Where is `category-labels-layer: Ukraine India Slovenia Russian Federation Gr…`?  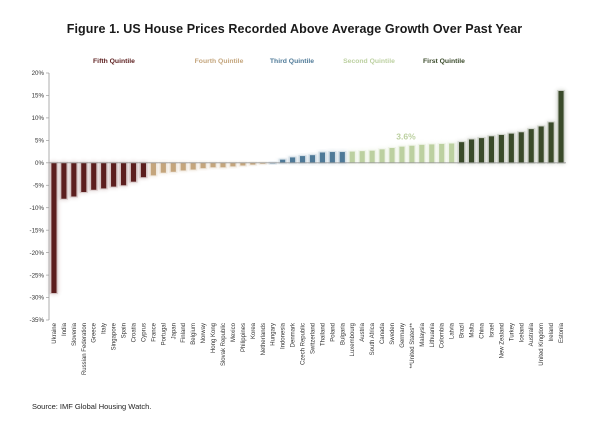
category-labels-layer: Ukraine India Slovenia Russian Federation Gr… is located at coordinates (308, 348).